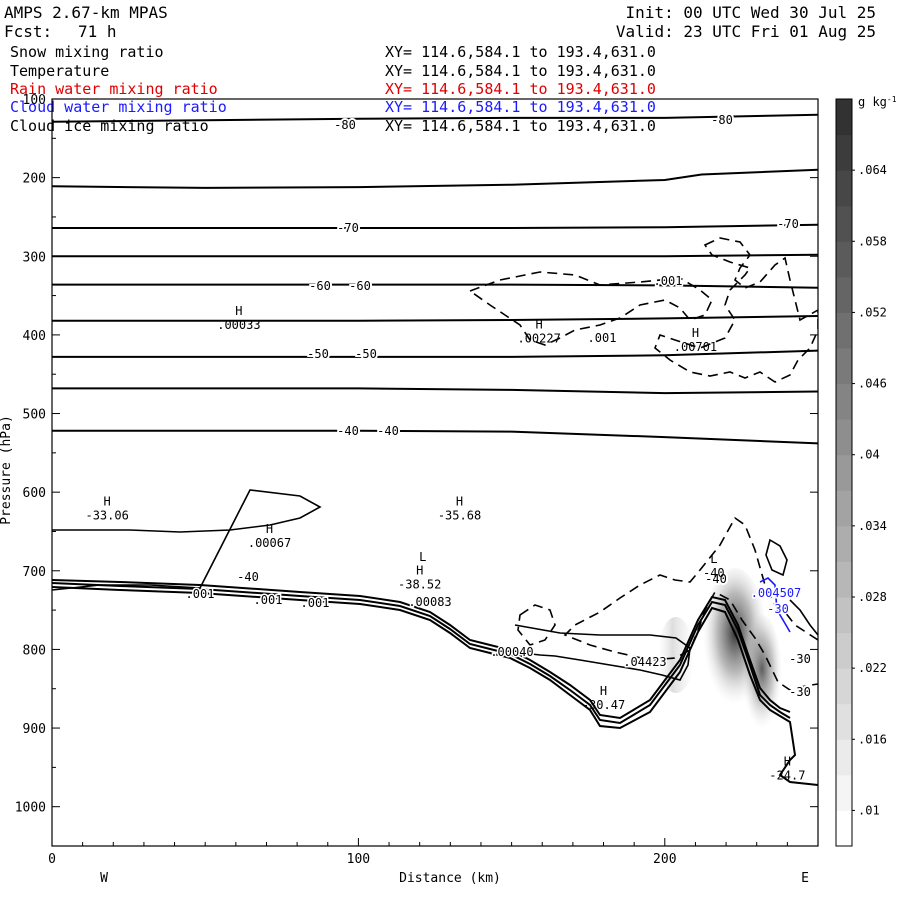  I want to click on extremum-label: H.00701, so click(695, 340).